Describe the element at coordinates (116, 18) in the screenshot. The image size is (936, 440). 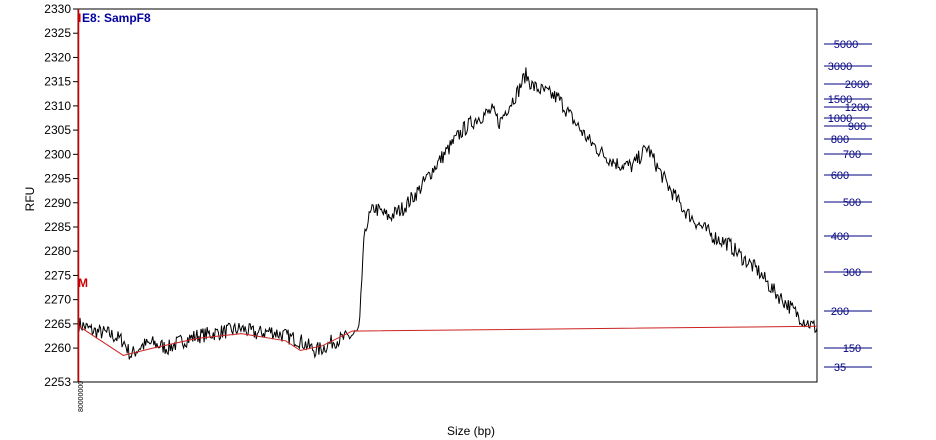
I see `chart-title: E8: SampF8` at that location.